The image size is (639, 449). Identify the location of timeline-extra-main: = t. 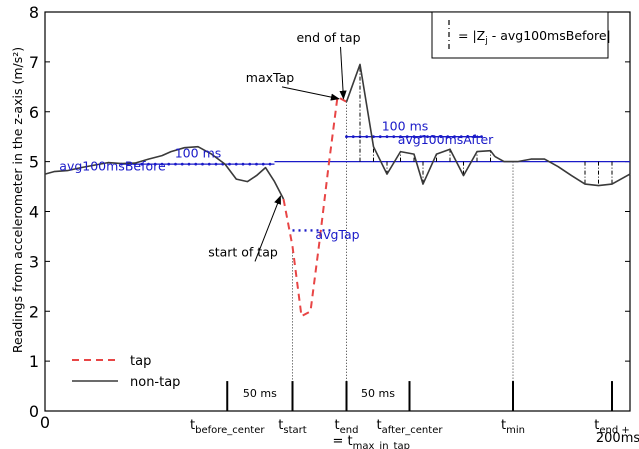
(343, 441).